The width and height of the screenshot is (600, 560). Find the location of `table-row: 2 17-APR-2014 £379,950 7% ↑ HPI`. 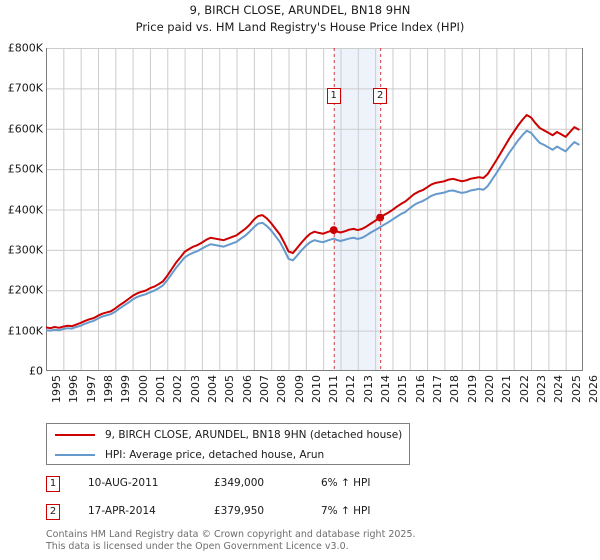

table-row: 2 17-APR-2014 £379,950 7% ↑ HPI is located at coordinates (246, 515).